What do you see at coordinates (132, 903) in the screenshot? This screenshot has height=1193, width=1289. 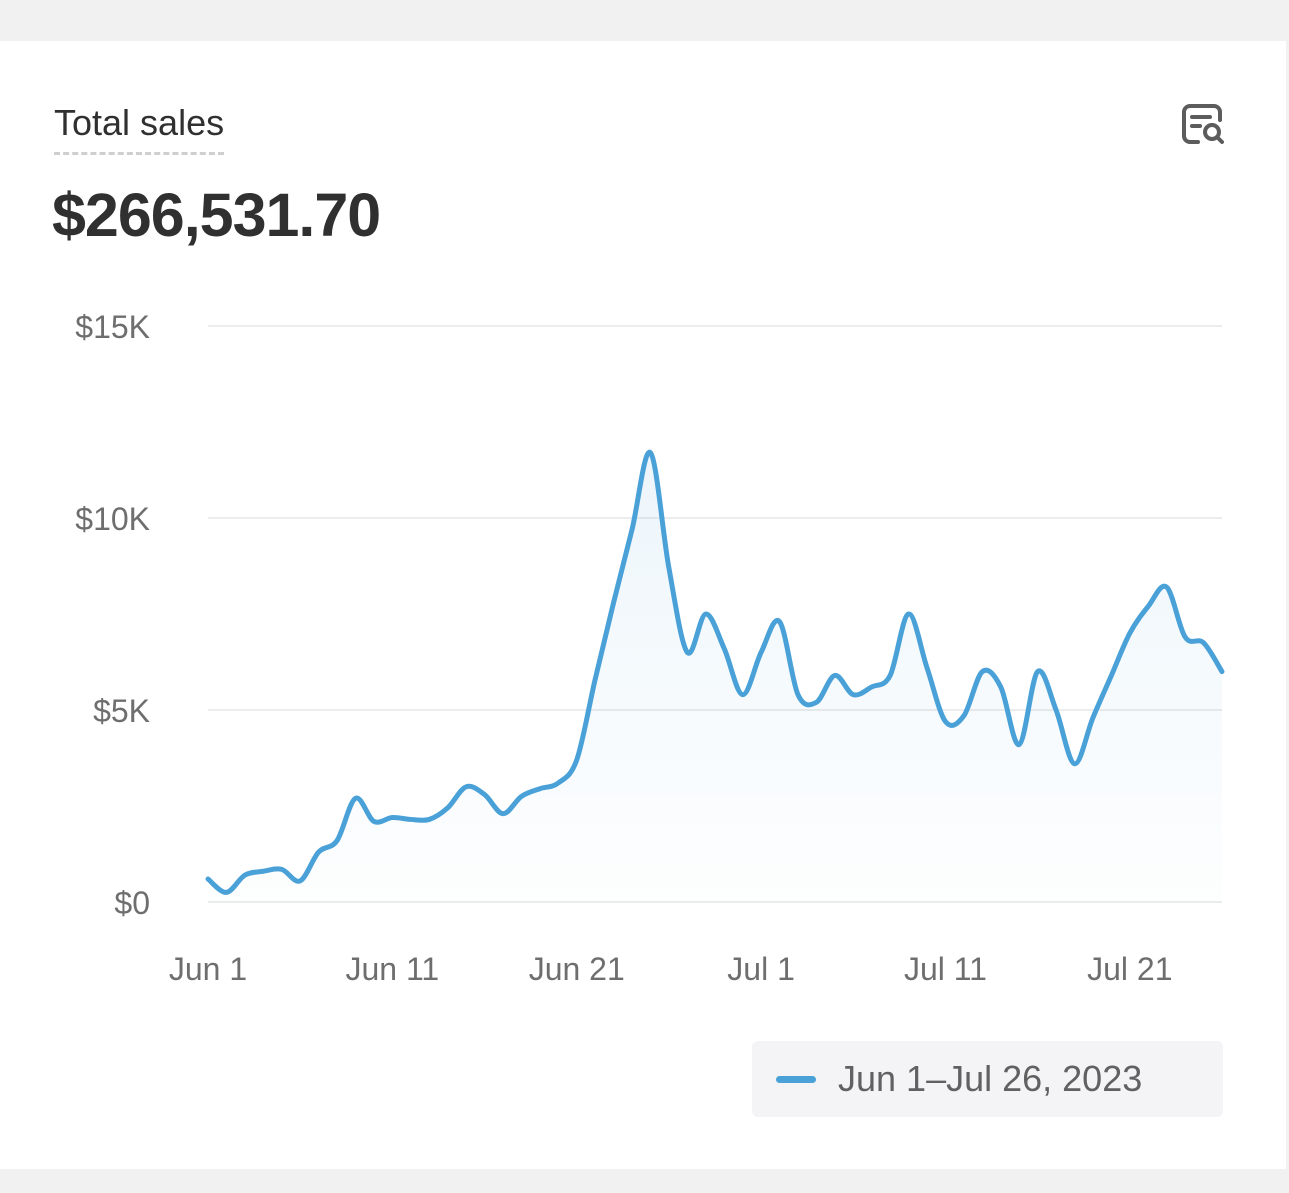 I see `y-tick-label: $0` at bounding box center [132, 903].